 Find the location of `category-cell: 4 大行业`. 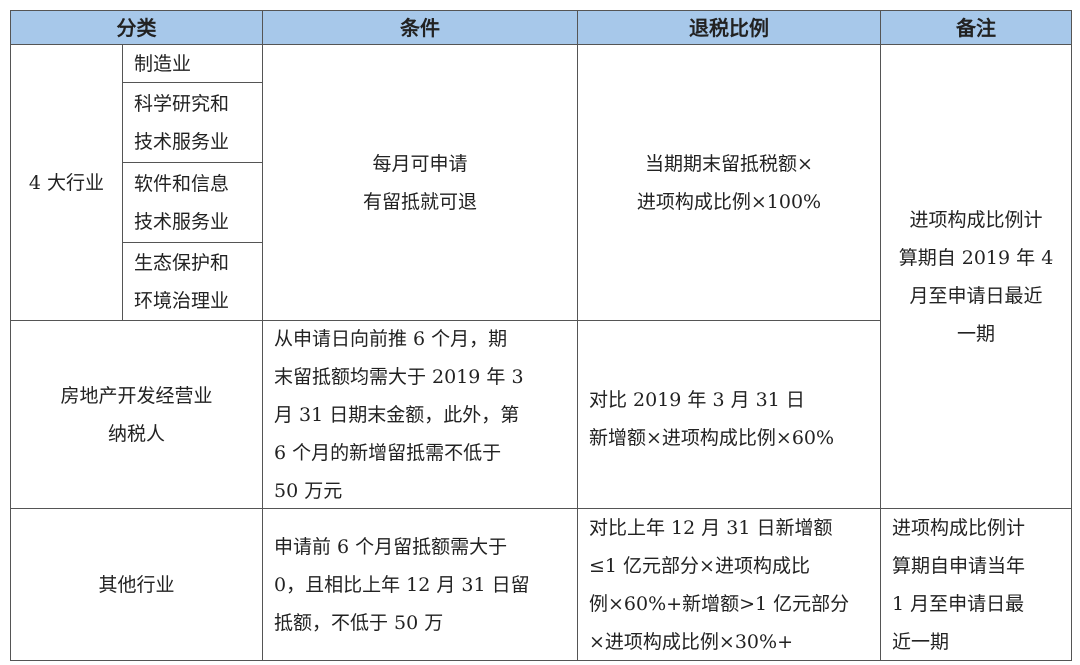

category-cell: 4 大行业 is located at coordinates (66, 182).